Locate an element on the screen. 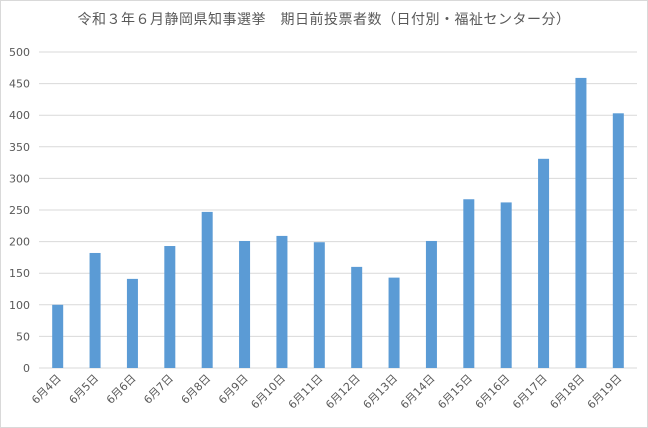 The width and height of the screenshot is (648, 428). x-tick-label: 6月12日 is located at coordinates (343, 392).